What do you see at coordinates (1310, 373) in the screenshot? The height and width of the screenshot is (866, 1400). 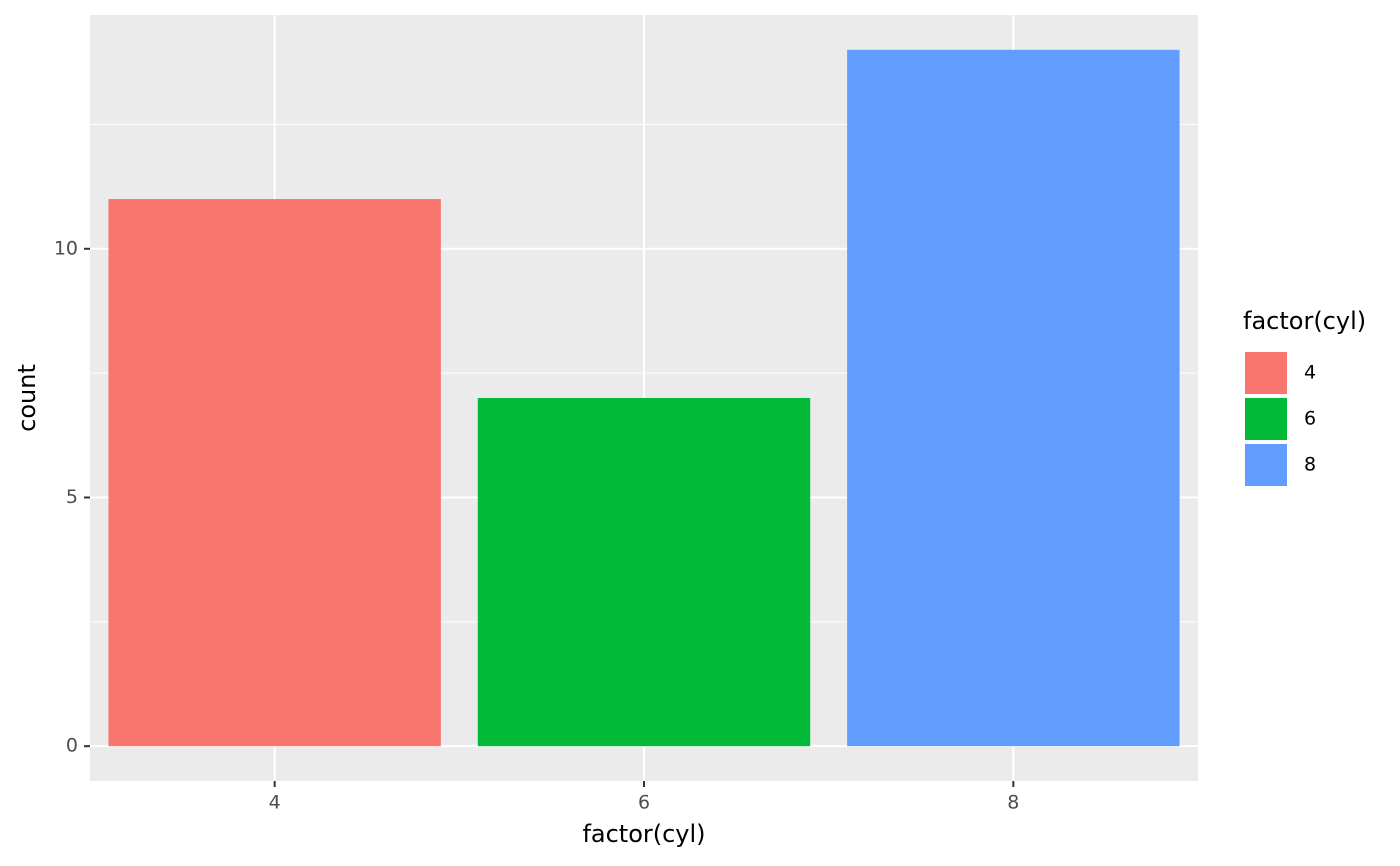 I see `legend-label: 4` at bounding box center [1310, 373].